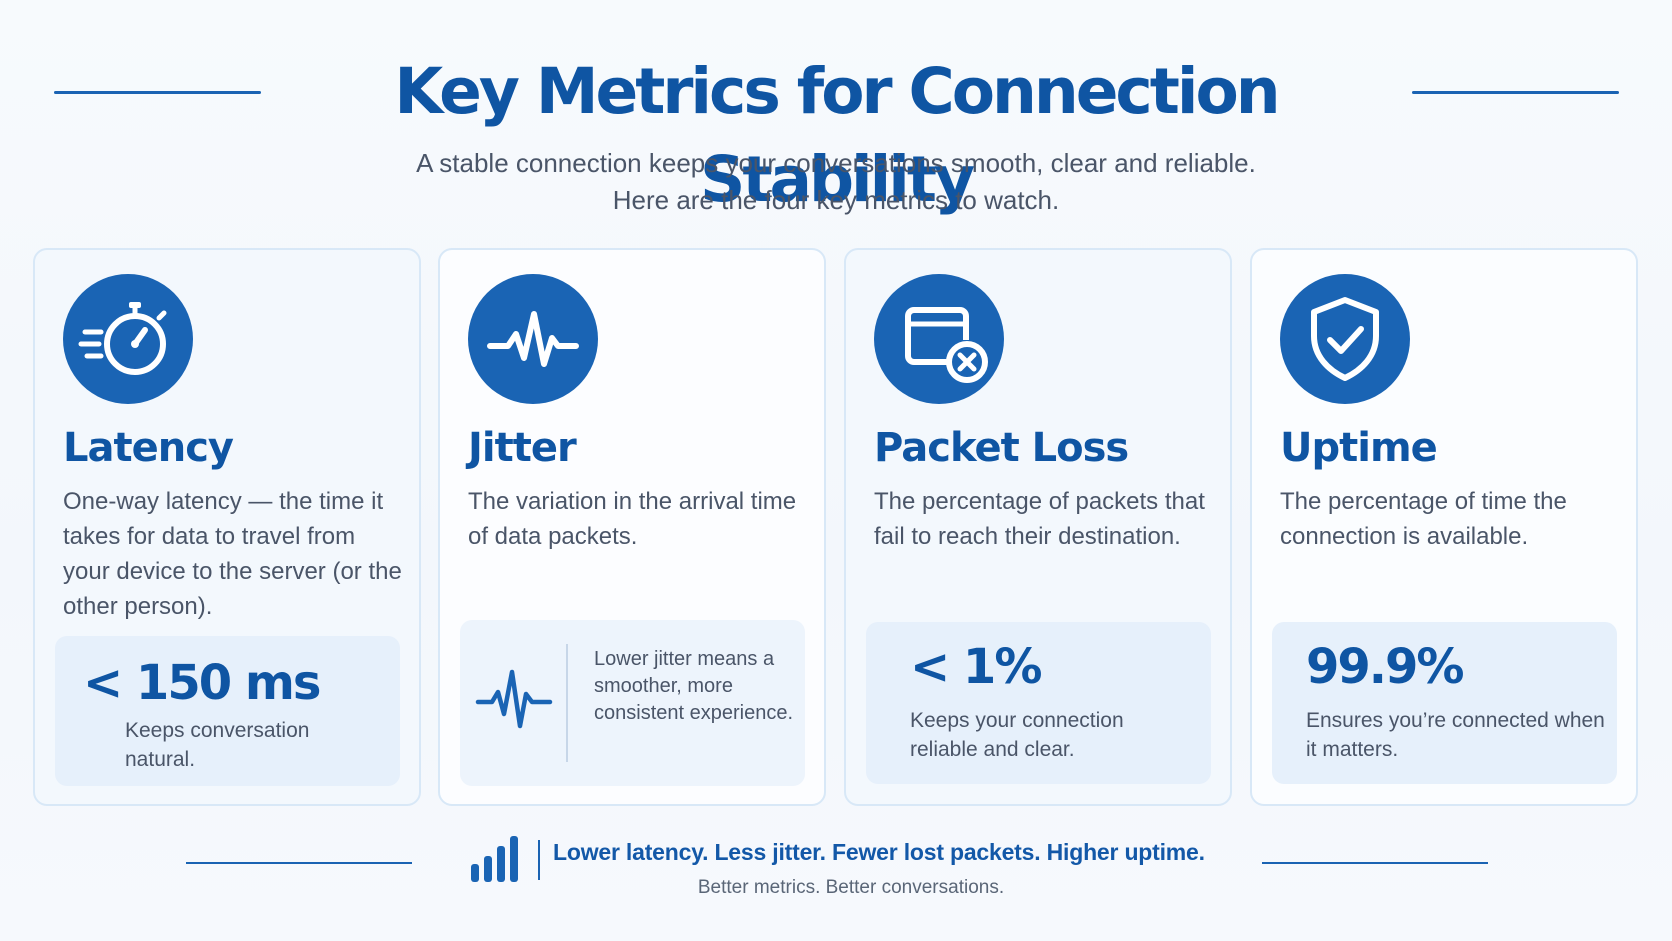 Image resolution: width=1672 pixels, height=941 pixels. I want to click on waveform-icon, so click(514, 699).